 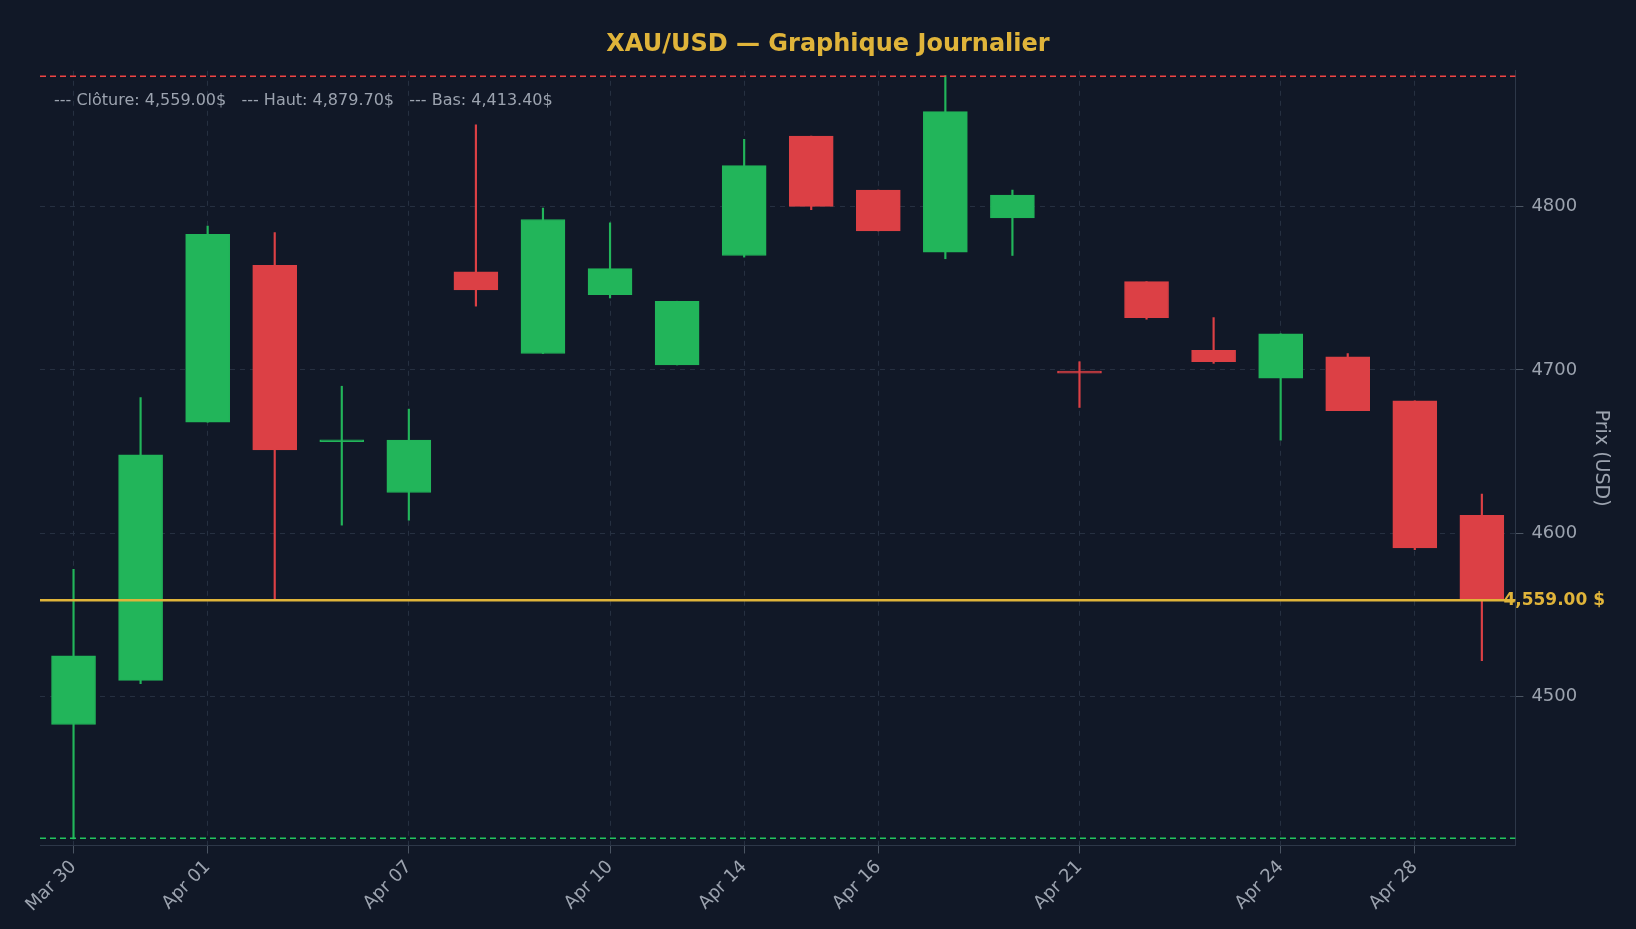 What do you see at coordinates (1554, 695) in the screenshot?
I see `y-tick-label: 4500` at bounding box center [1554, 695].